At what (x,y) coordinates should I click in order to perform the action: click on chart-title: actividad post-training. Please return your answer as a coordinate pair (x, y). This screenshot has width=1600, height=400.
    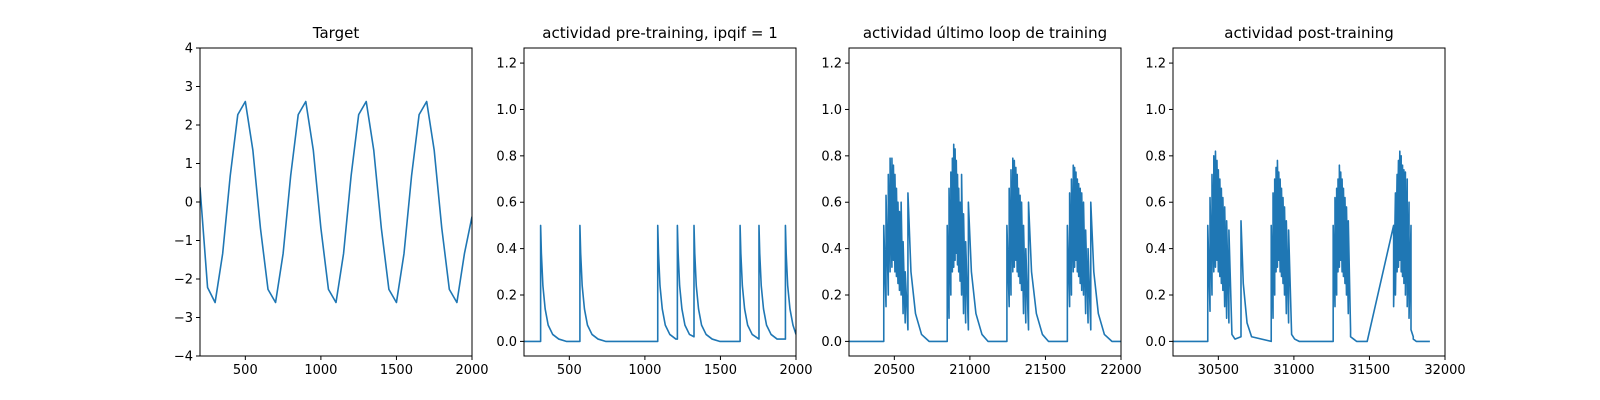
    Looking at the image, I should click on (1308, 33).